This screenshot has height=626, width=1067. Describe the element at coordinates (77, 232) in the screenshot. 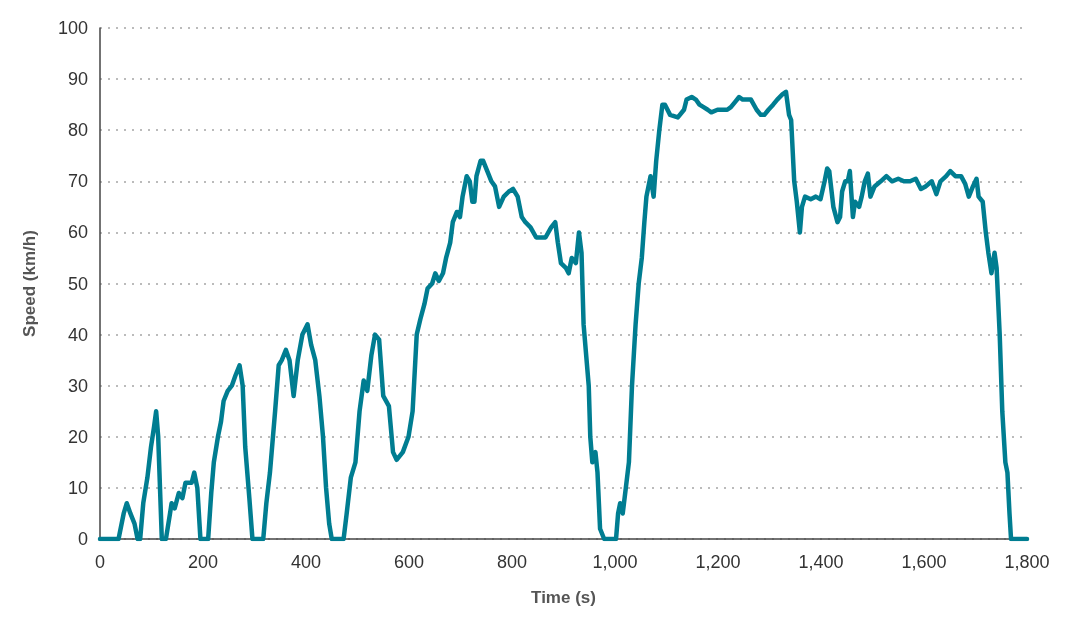

I see `y-tick-label: 60` at that location.